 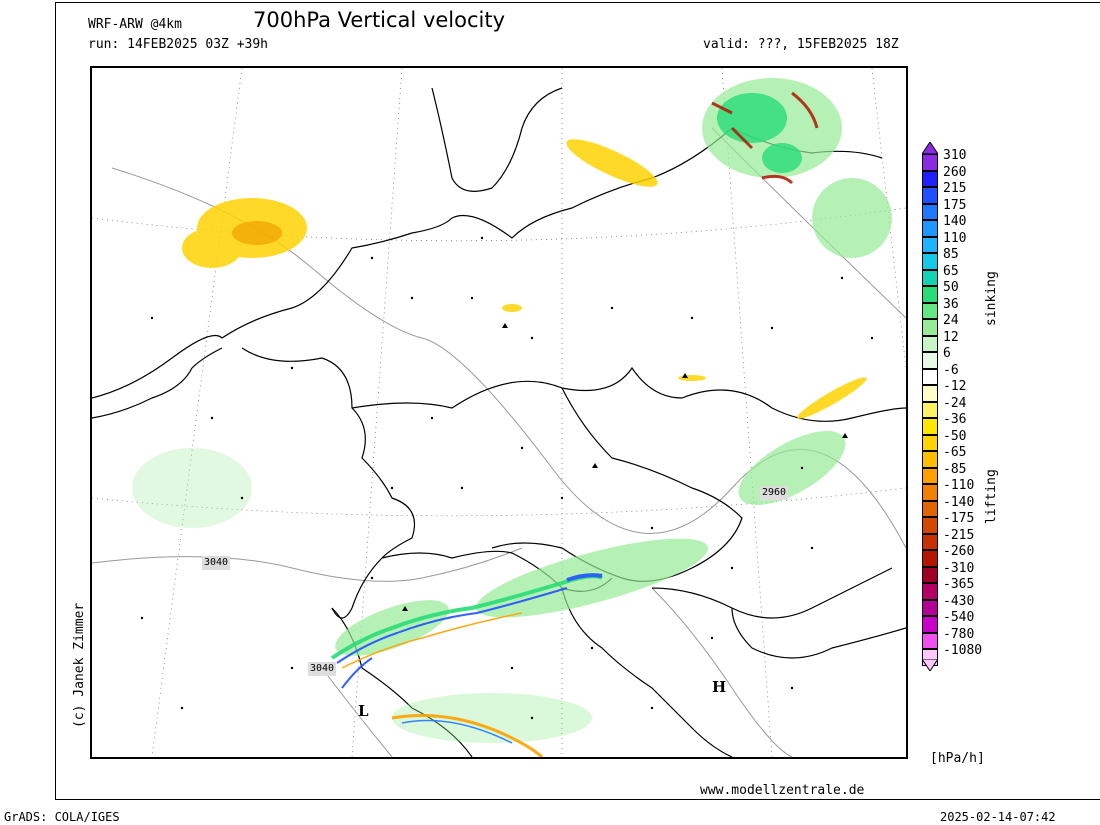 What do you see at coordinates (959, 568) in the screenshot?
I see `legend-label: -310` at bounding box center [959, 568].